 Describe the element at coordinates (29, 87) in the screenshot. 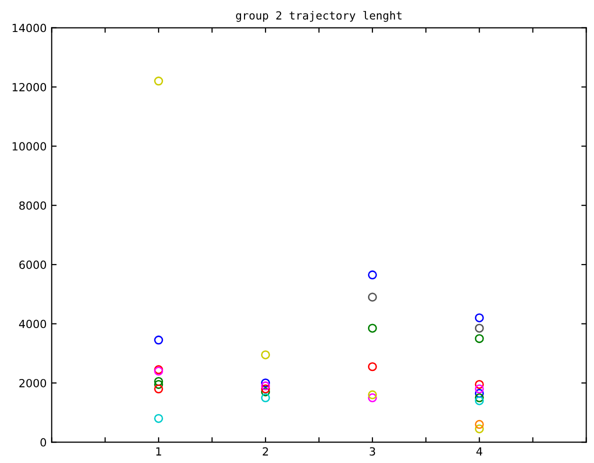

I see `y-tick-label: 12000` at that location.